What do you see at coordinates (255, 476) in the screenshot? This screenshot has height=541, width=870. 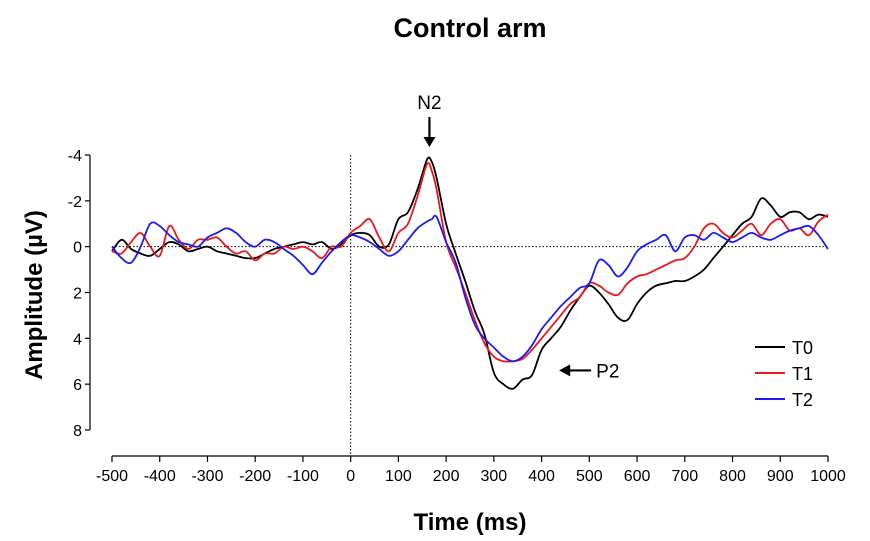 I see `x-tick-label: -200` at bounding box center [255, 476].